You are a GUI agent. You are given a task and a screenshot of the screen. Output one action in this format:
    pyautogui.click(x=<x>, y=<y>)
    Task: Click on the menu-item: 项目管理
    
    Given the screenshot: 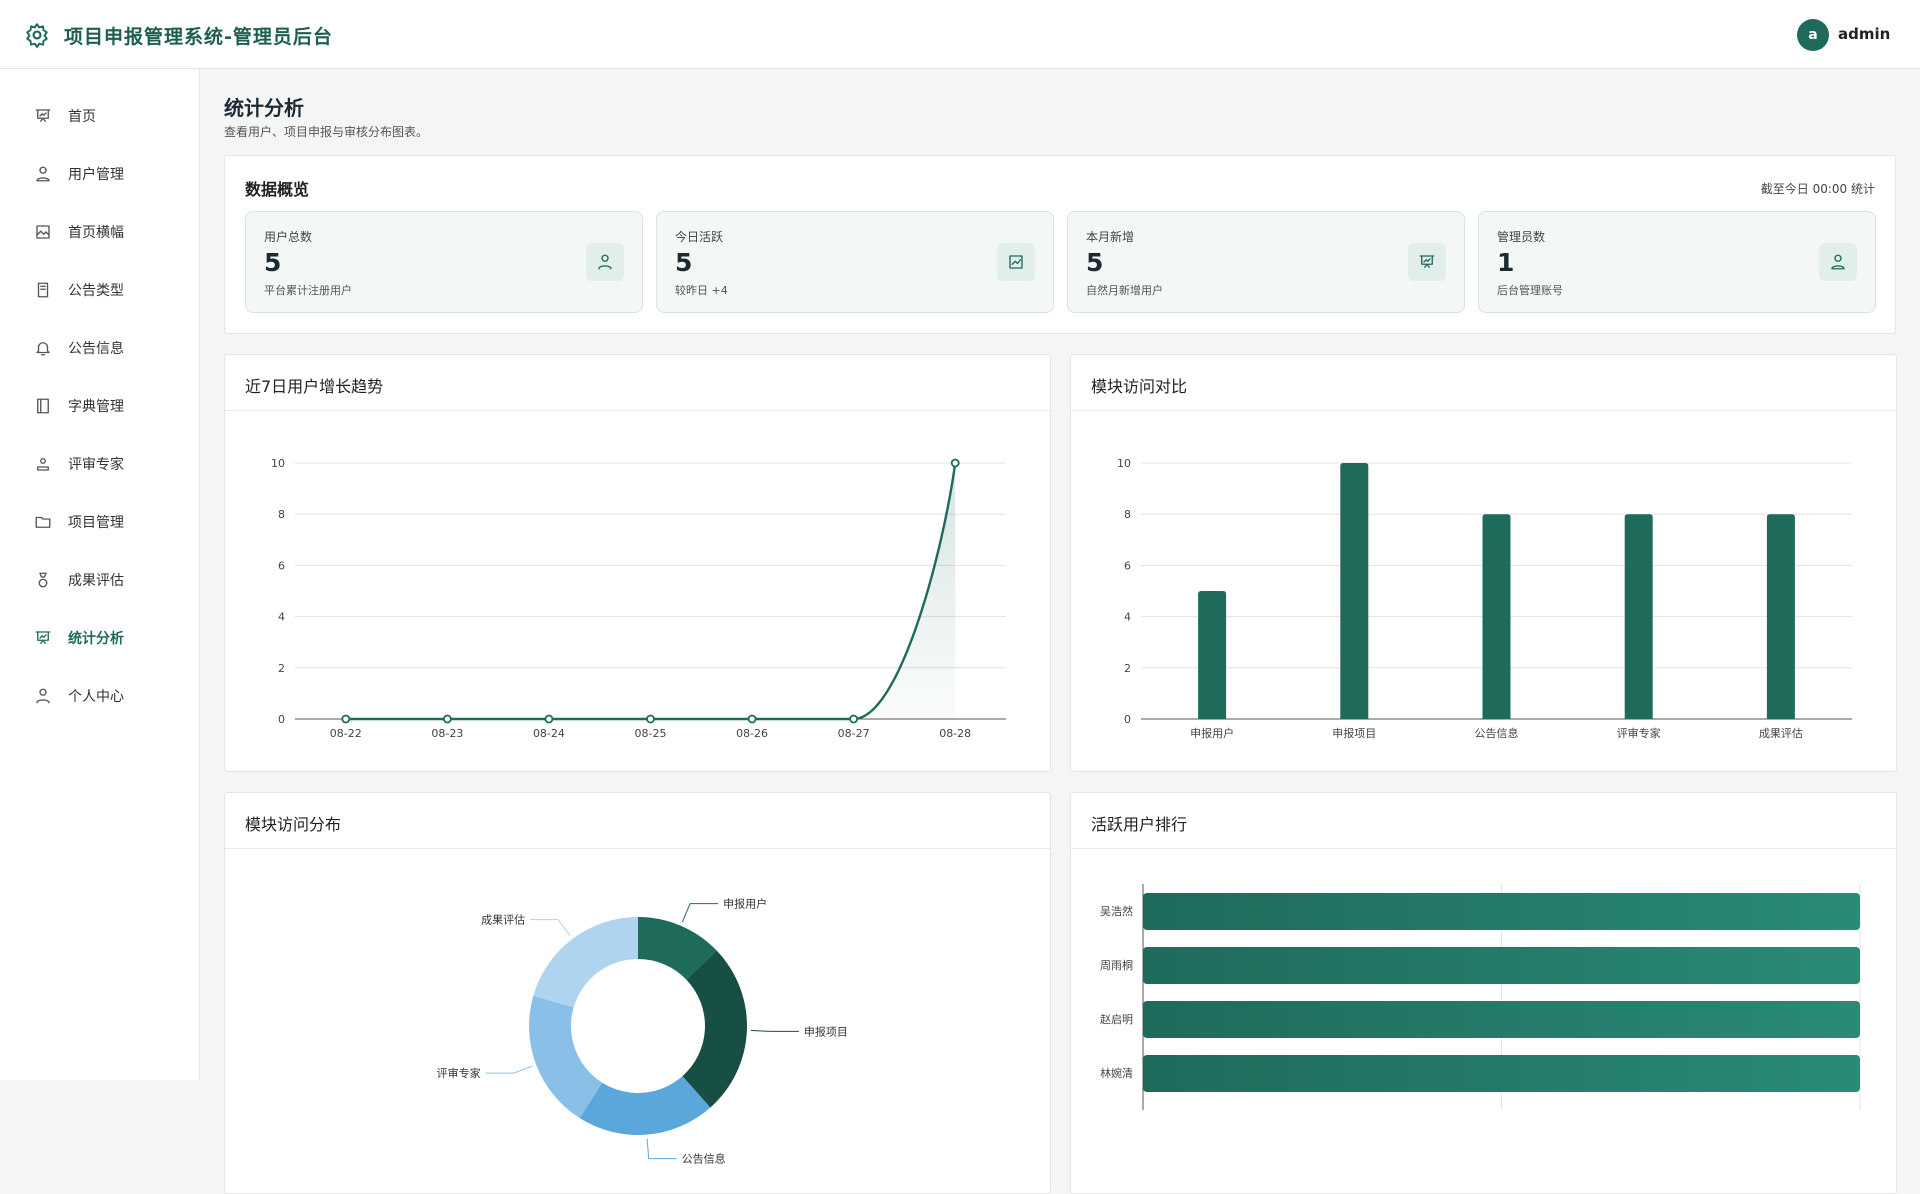 What is the action you would take?
    pyautogui.click(x=99, y=522)
    